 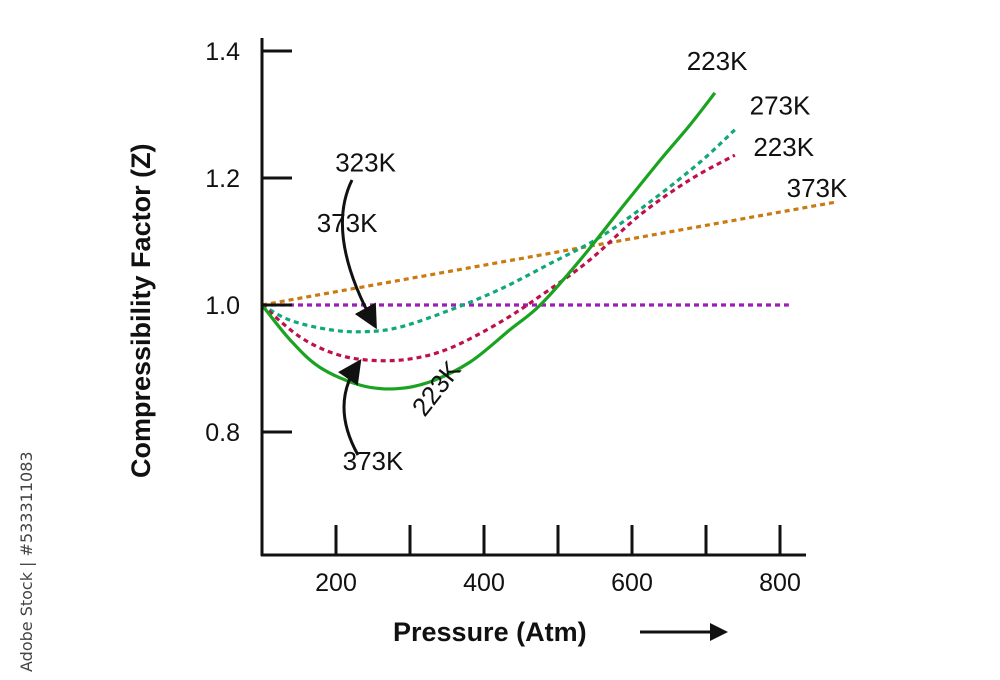 What do you see at coordinates (222, 433) in the screenshot?
I see `y-tick-label: 0.8` at bounding box center [222, 433].